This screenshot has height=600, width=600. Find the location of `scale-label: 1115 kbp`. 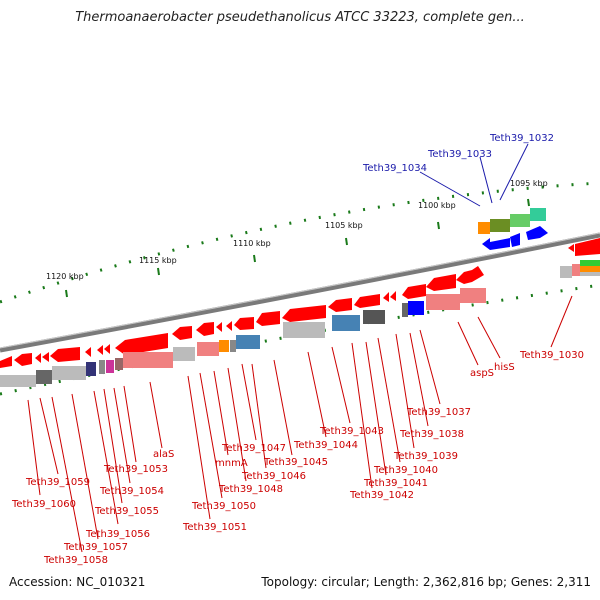

scale-label: 1115 kbp is located at coordinates (158, 260).